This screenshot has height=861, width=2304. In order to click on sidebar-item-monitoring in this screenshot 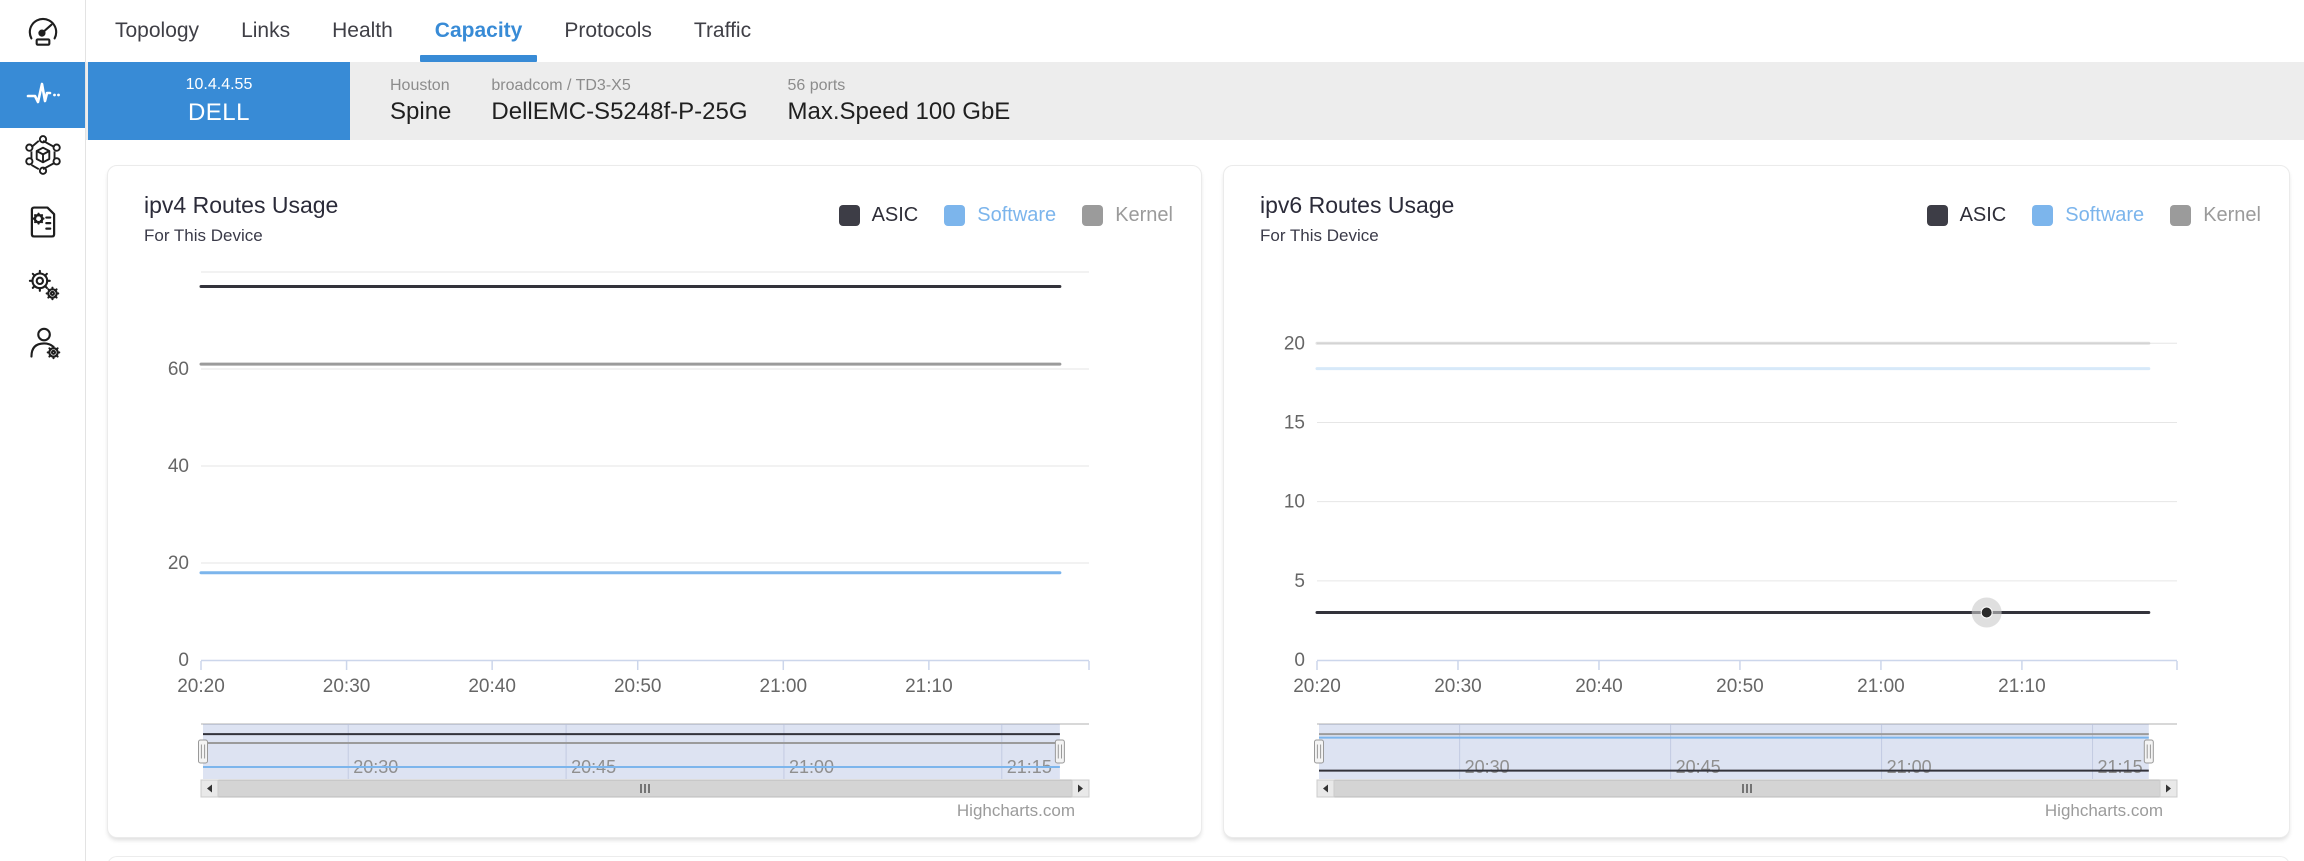, I will do `click(42, 95)`.